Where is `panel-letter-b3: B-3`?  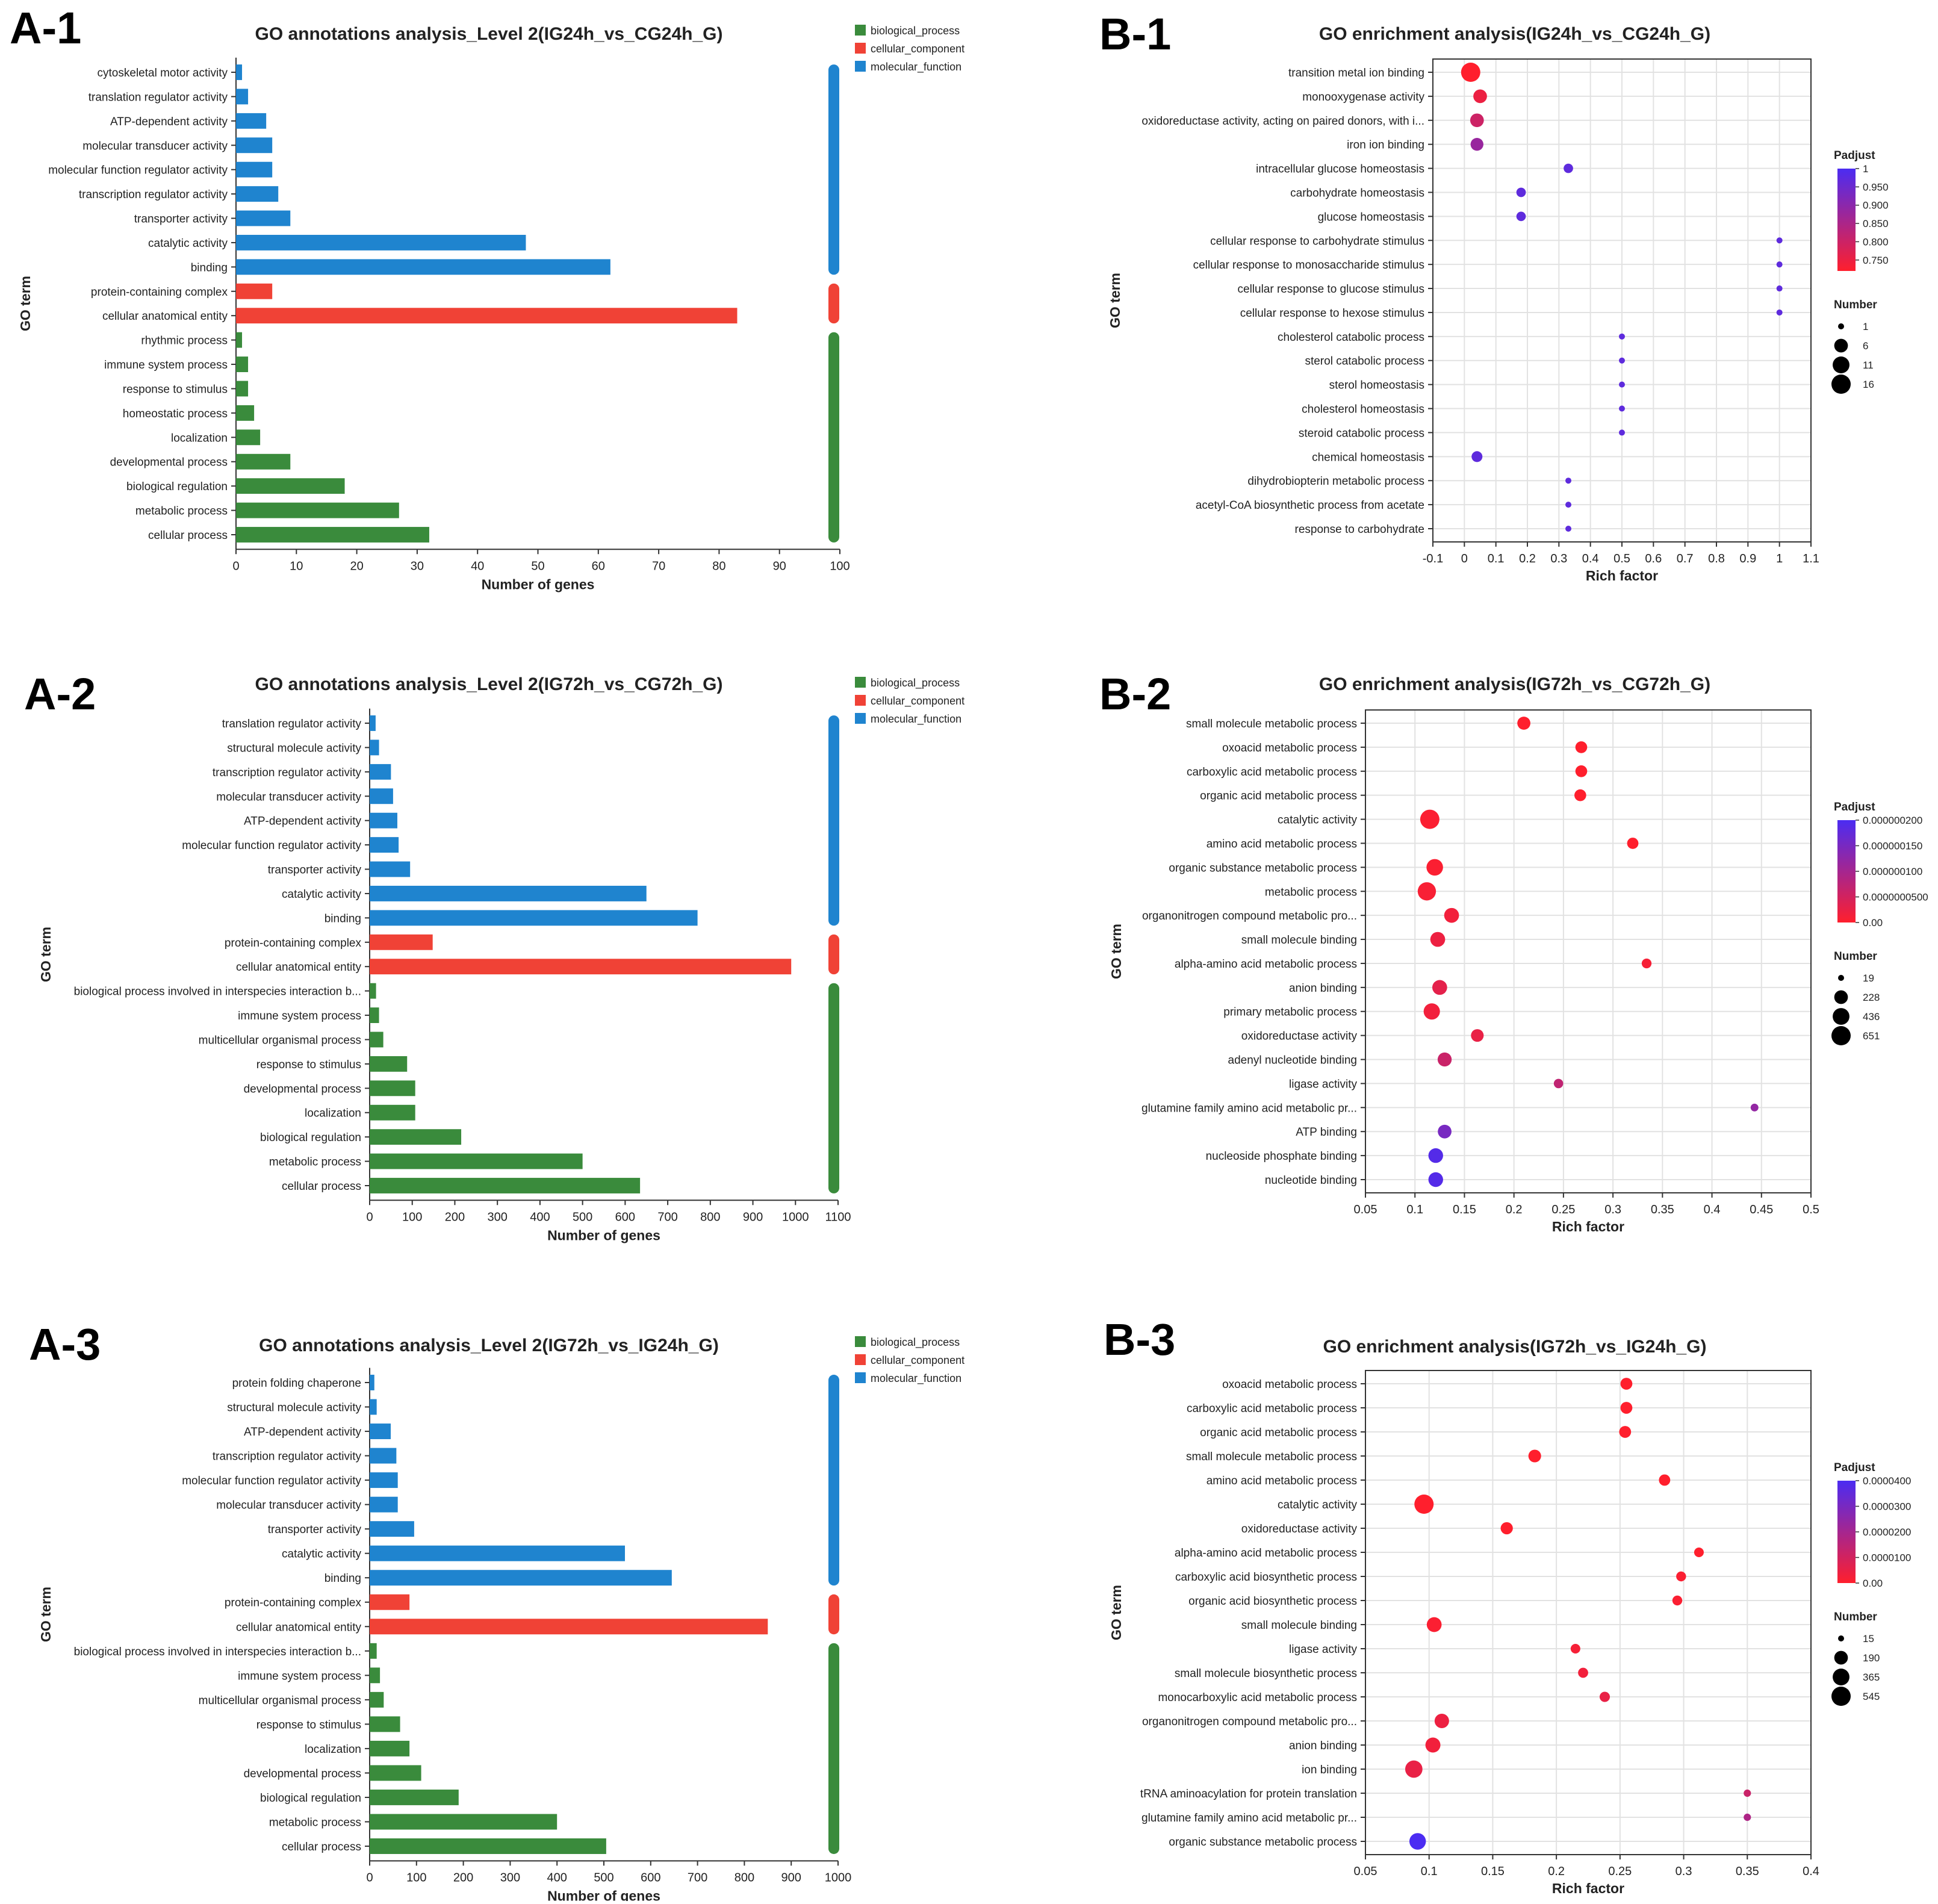
panel-letter-b3: B-3 is located at coordinates (1139, 1339).